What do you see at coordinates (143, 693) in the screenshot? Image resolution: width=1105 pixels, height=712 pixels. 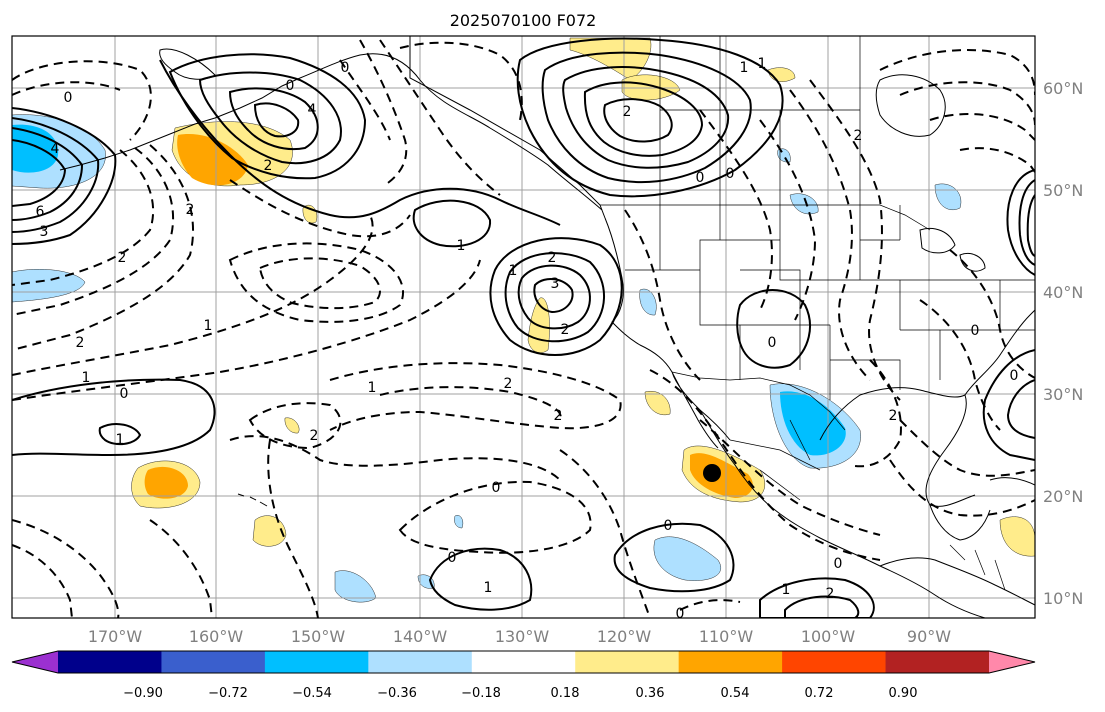 I see `colorbar-tick-label: −0.90` at bounding box center [143, 693].